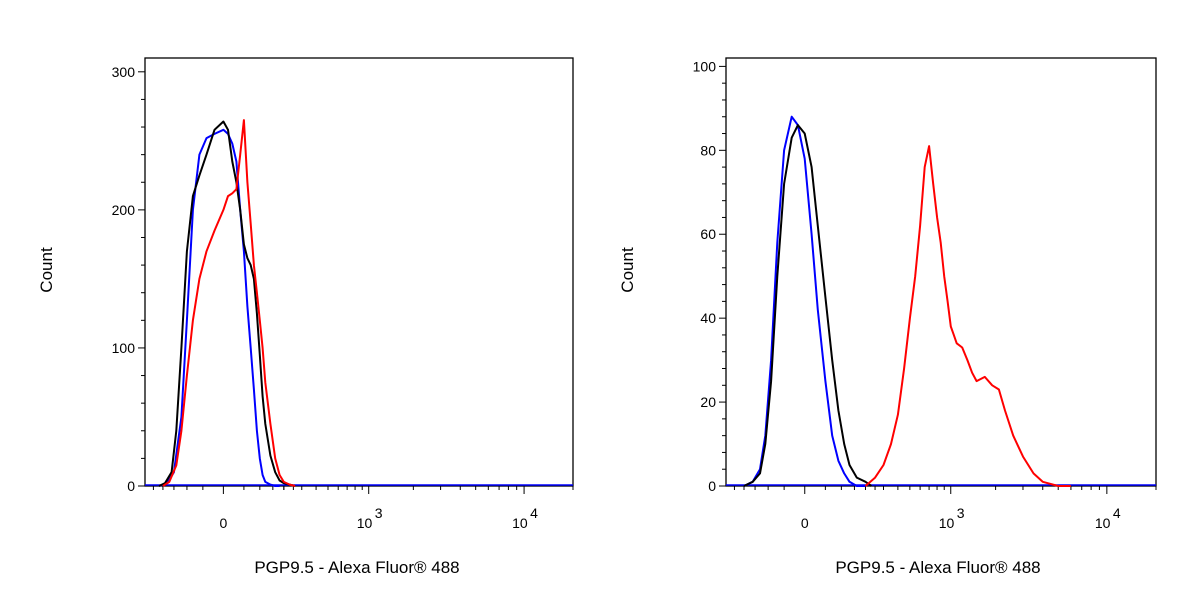 The image size is (1200, 600). I want to click on y-tick-label: 200, so click(124, 210).